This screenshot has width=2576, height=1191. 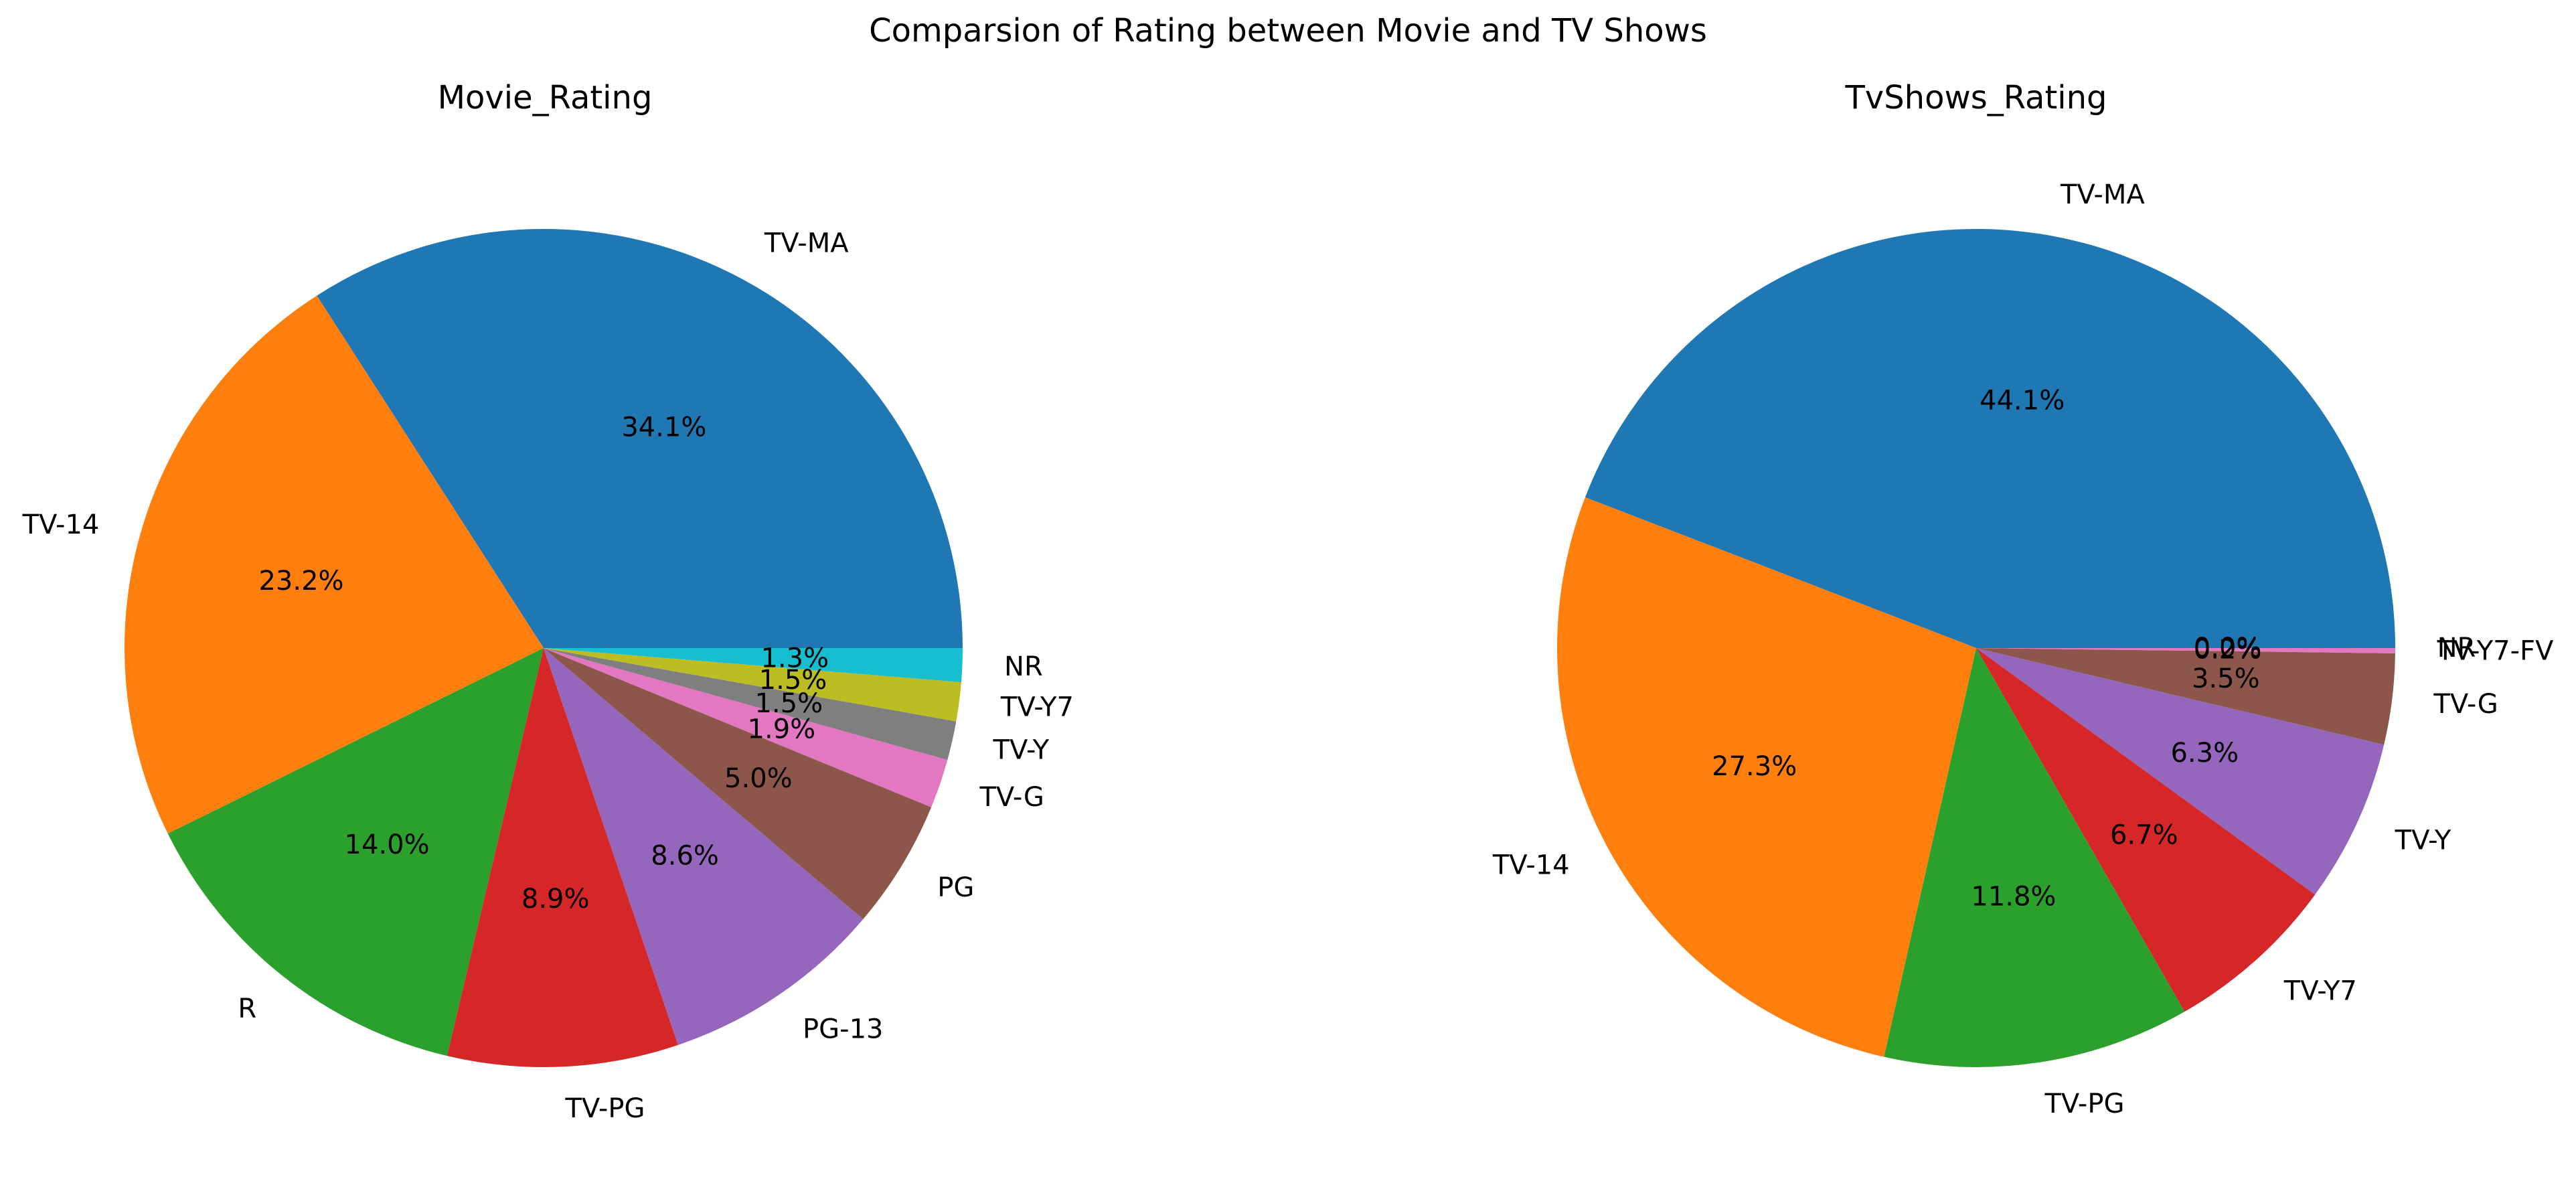 I want to click on tvshows-slice-label-tv-pg: TV-PG, so click(x=2084, y=1104).